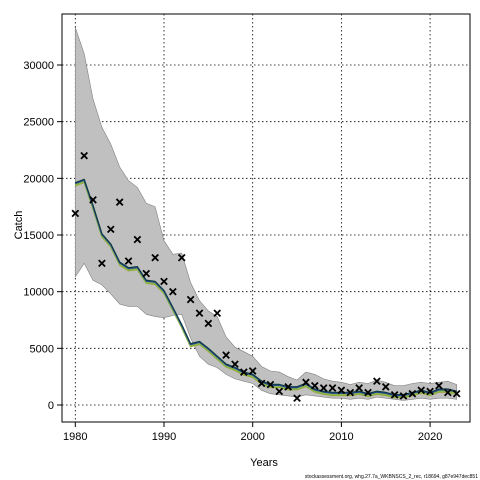 This screenshot has width=480, height=480. What do you see at coordinates (75, 437) in the screenshot?
I see `x-tick-label: 1980` at bounding box center [75, 437].